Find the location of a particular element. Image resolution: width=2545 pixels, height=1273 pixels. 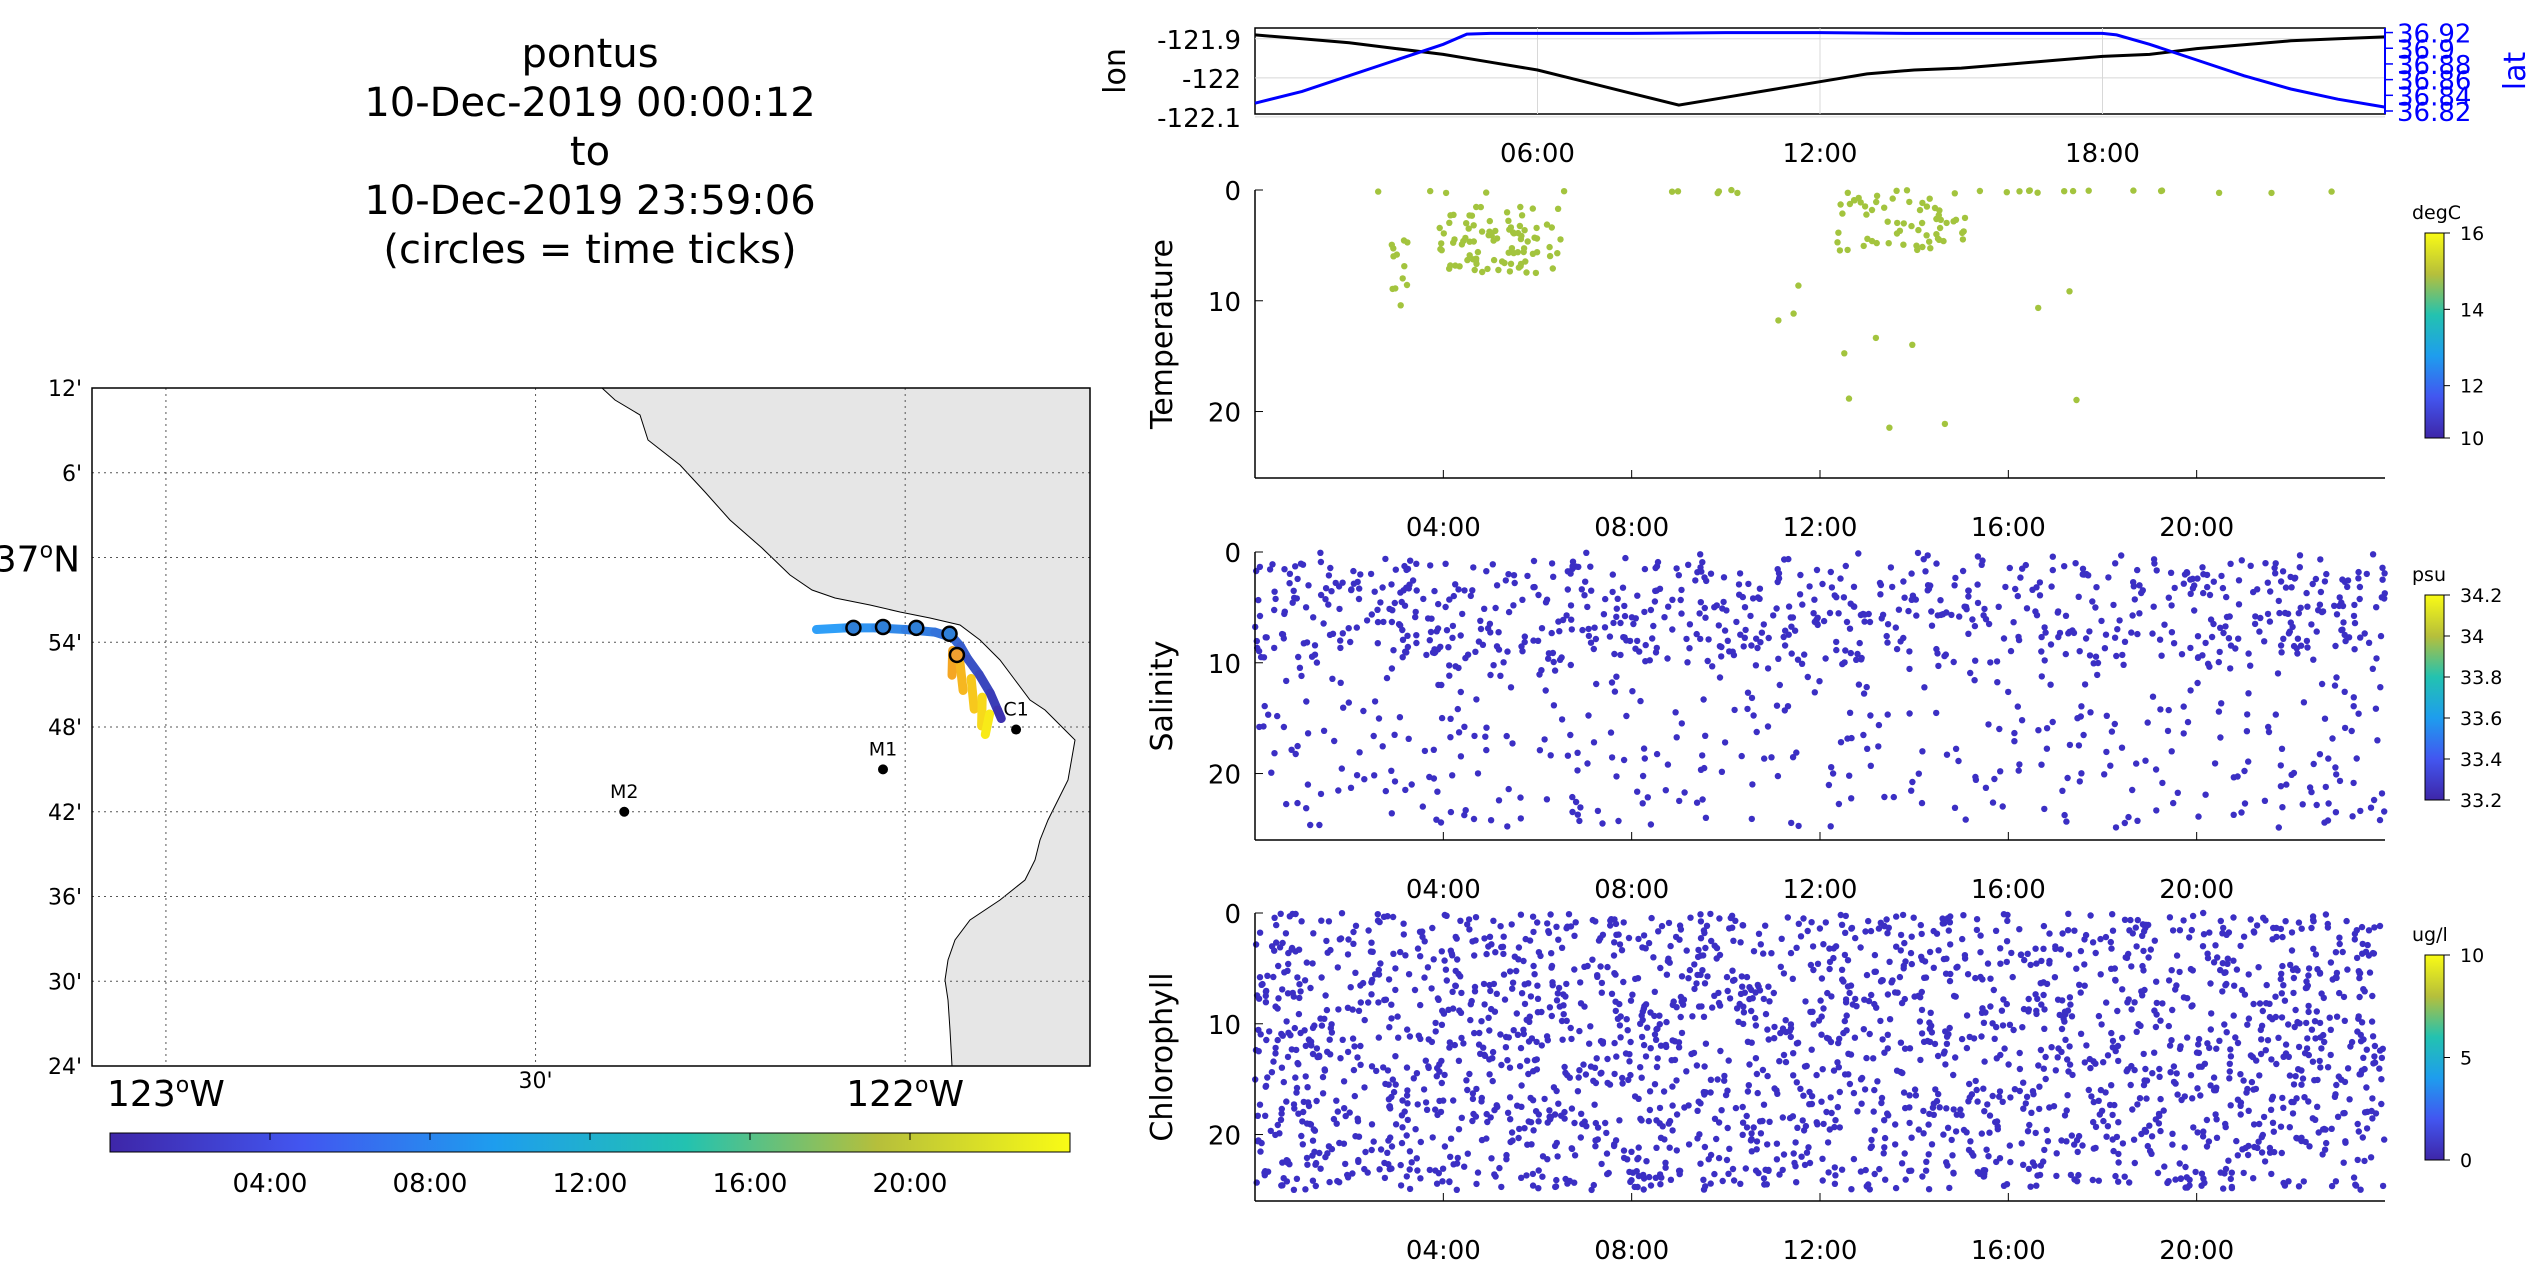

lat-tick-label: 36.86 is located at coordinates (2434, 82).